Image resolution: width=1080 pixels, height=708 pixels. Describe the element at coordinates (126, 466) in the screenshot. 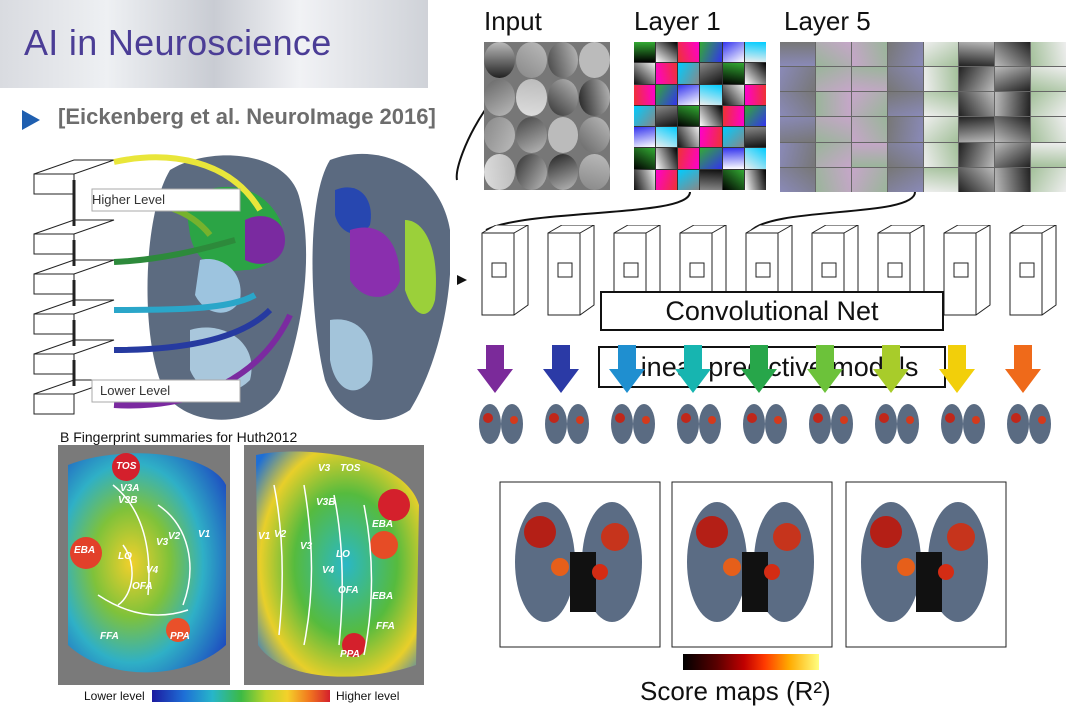

I see `region-label: TOS` at that location.